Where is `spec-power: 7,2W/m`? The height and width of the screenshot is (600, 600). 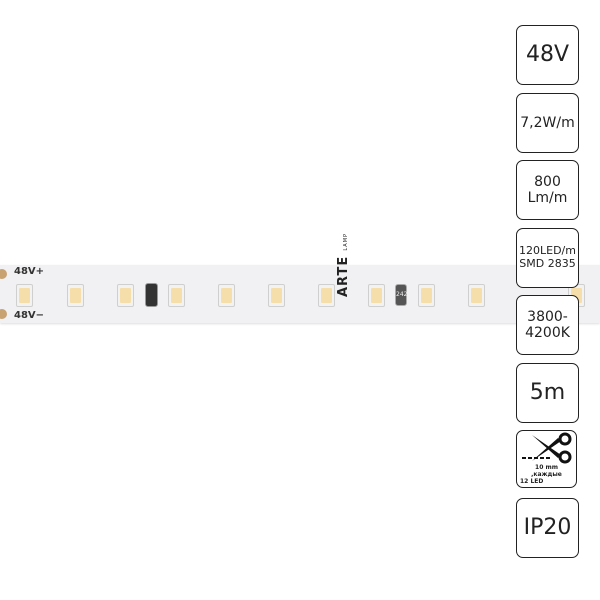 spec-power: 7,2W/m is located at coordinates (547, 123).